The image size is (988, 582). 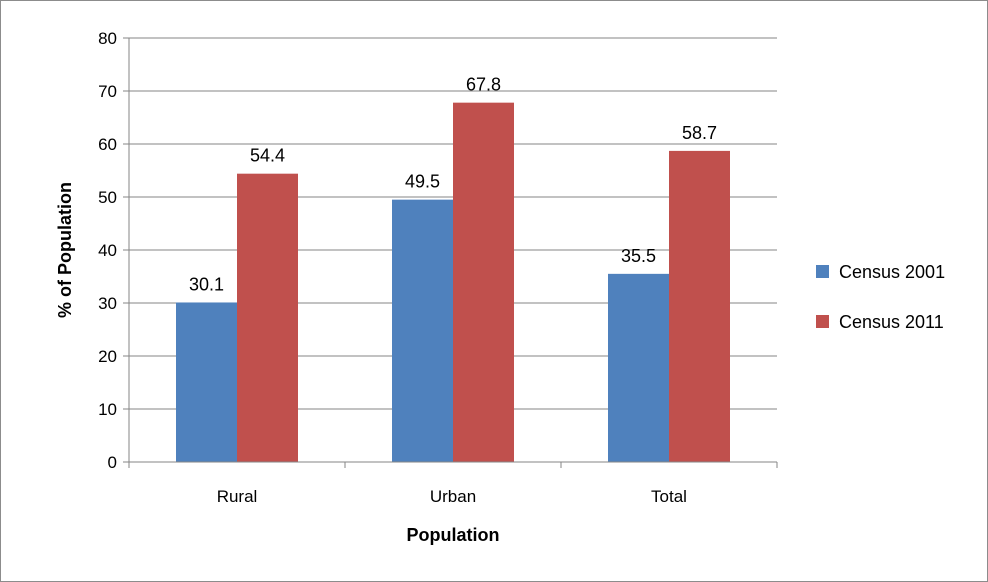 What do you see at coordinates (107, 250) in the screenshot?
I see `y-tick-label: 40` at bounding box center [107, 250].